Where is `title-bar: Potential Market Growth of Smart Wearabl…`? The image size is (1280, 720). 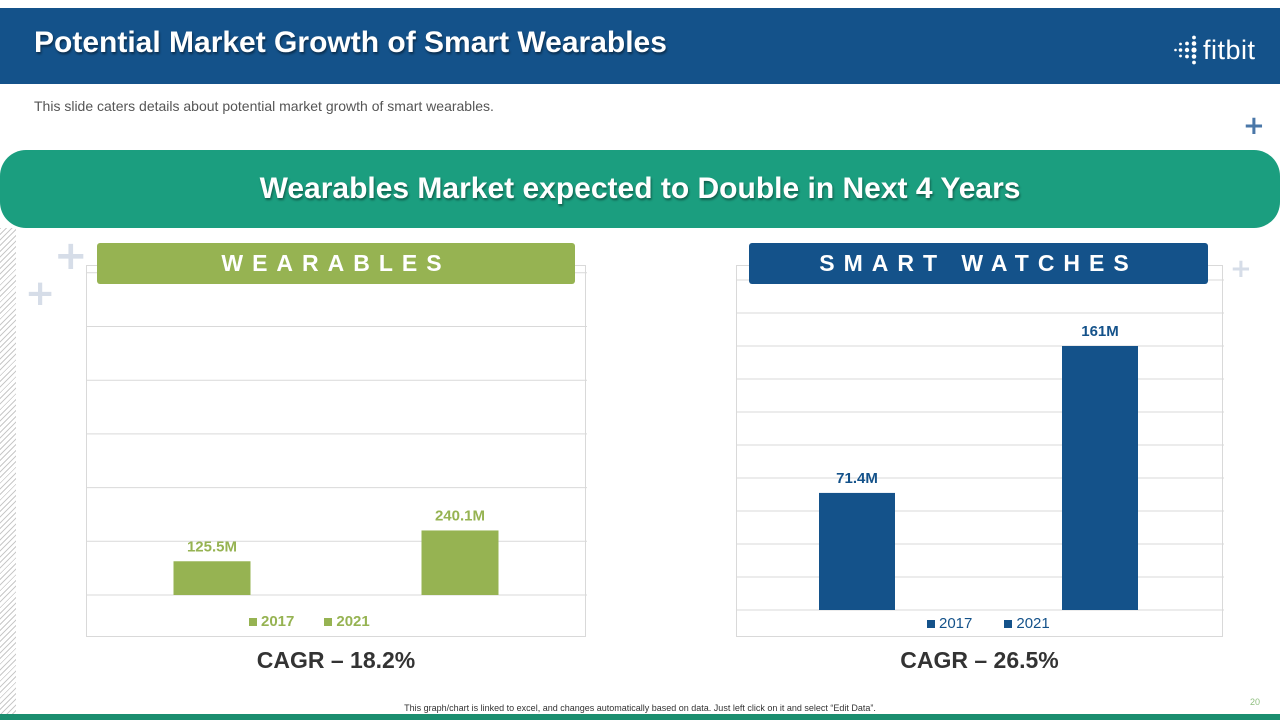
title-bar: Potential Market Growth of Smart Wearabl… is located at coordinates (640, 46).